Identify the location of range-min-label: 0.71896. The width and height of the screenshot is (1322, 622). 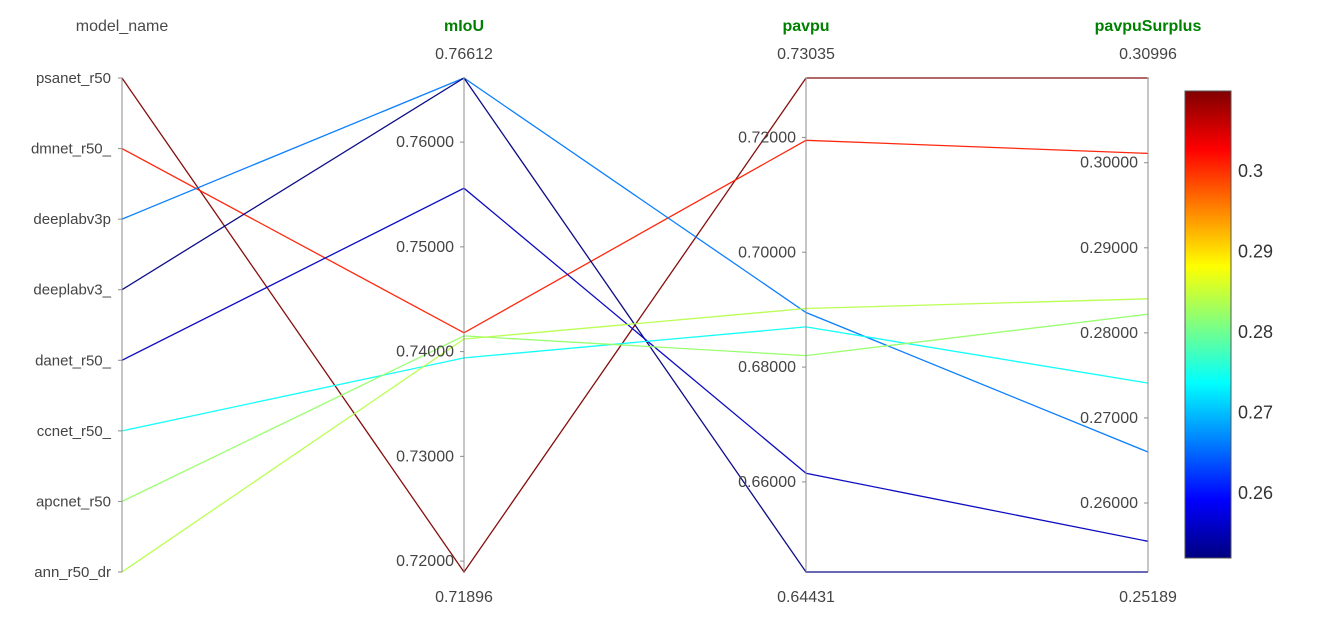
(464, 597).